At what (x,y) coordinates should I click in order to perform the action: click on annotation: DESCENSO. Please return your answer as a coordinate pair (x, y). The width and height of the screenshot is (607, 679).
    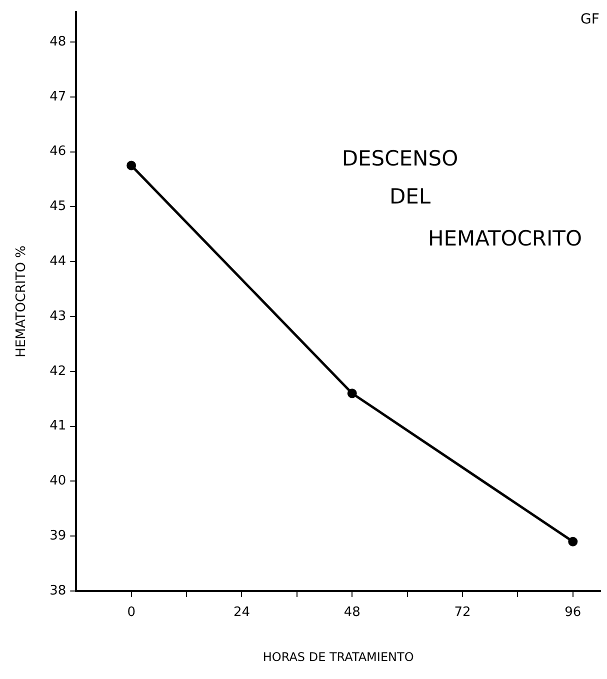
    Looking at the image, I should click on (400, 158).